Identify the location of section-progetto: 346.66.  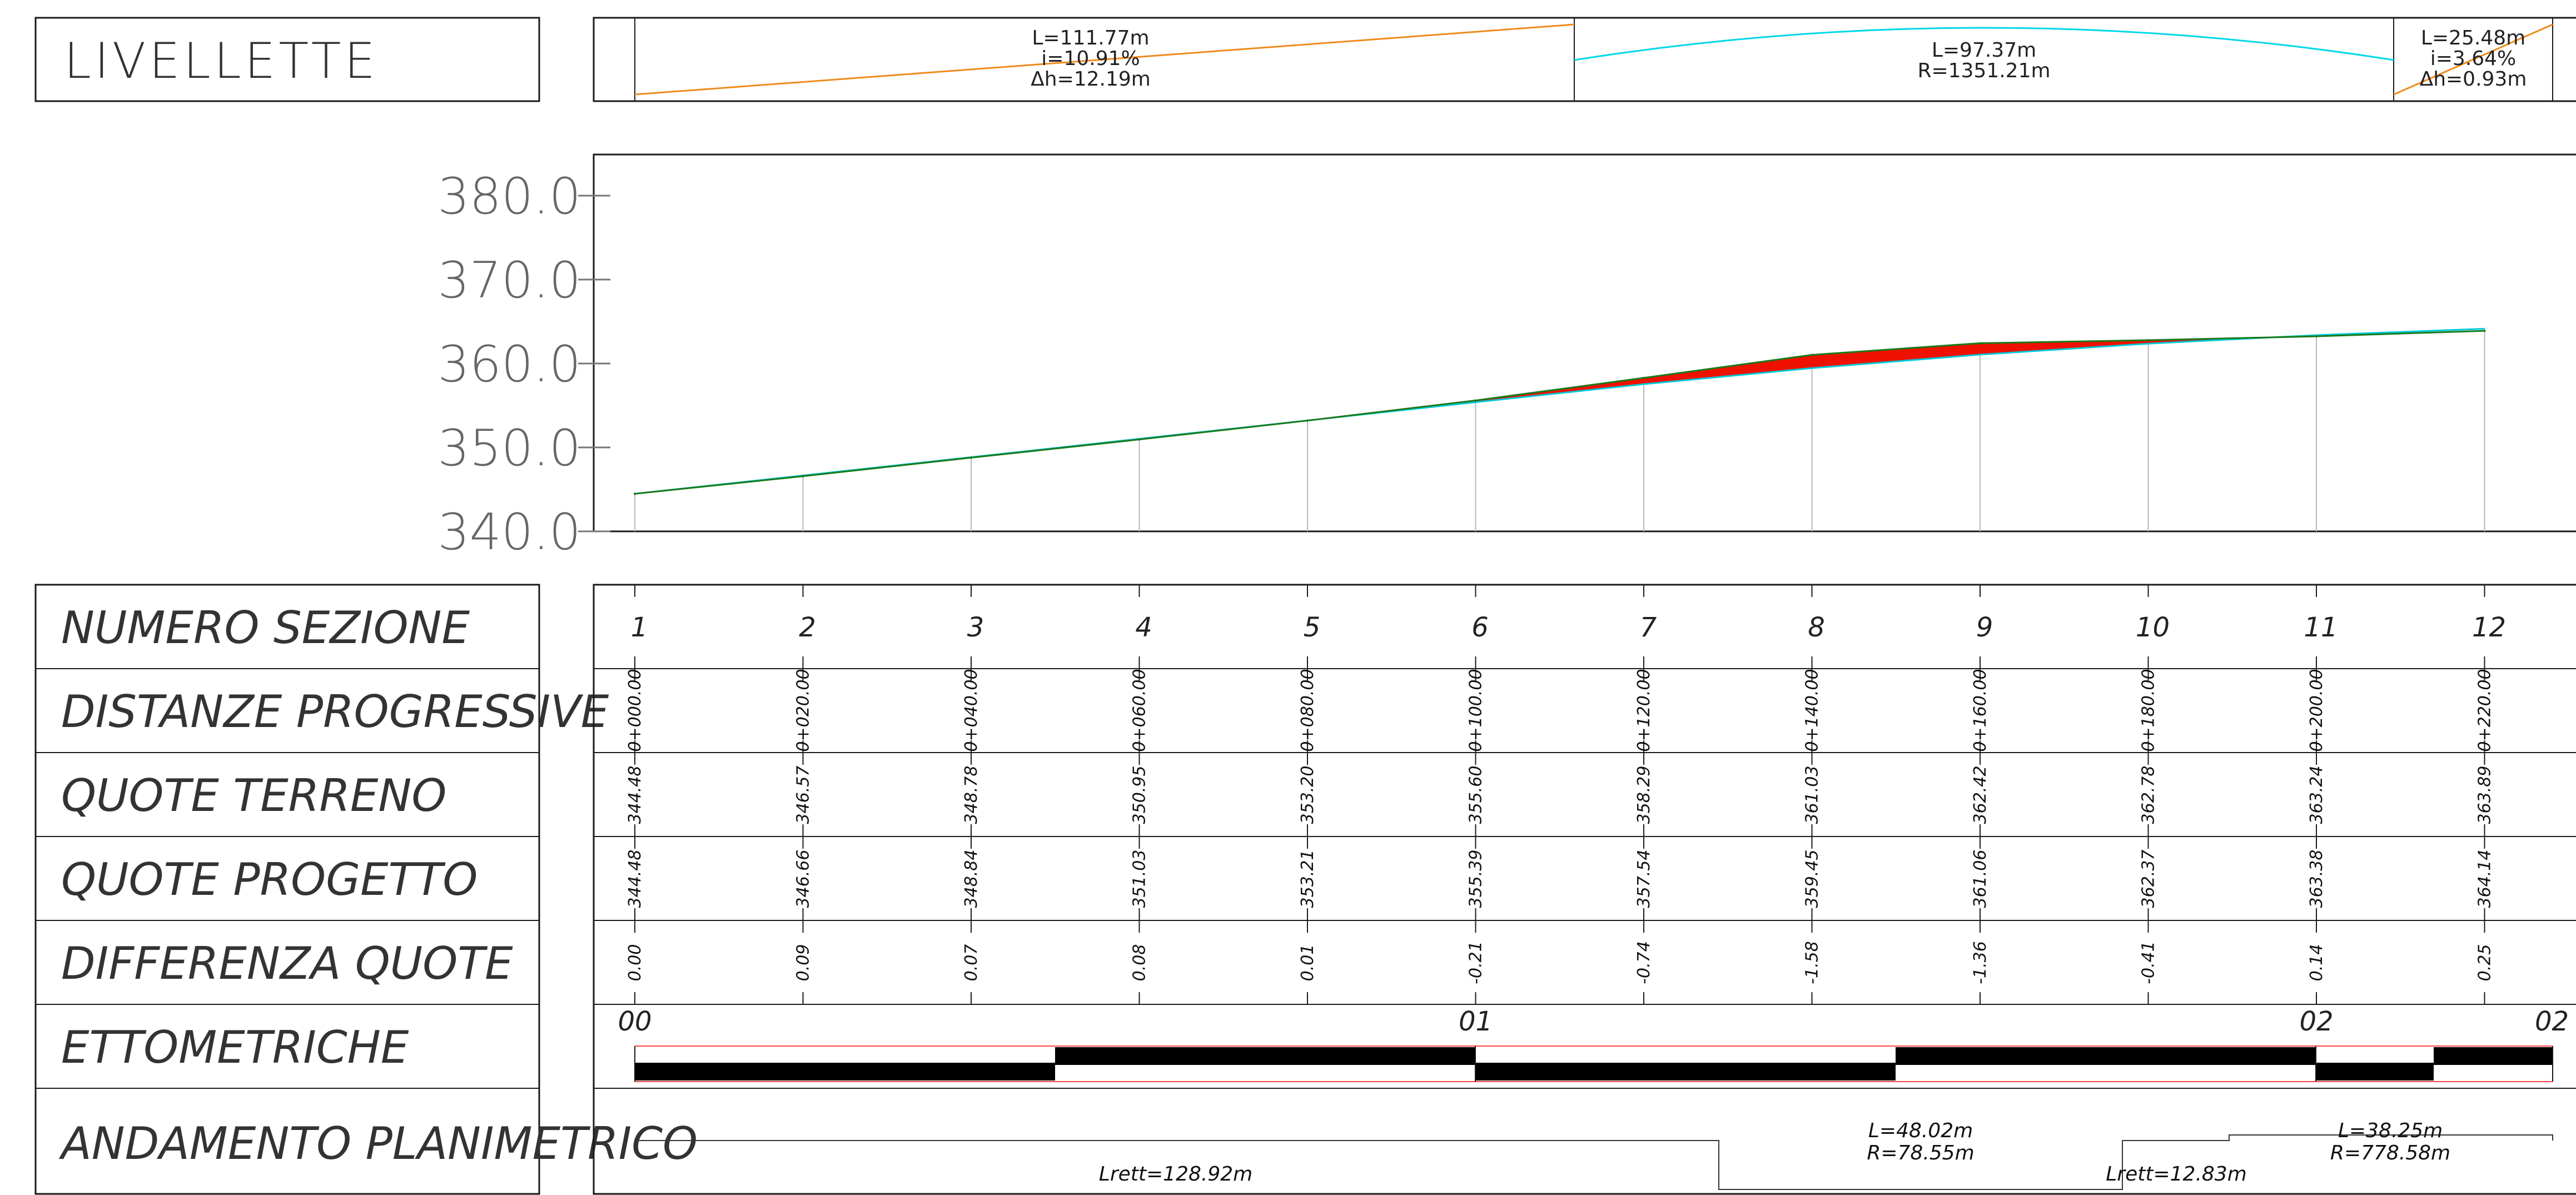
(804, 879).